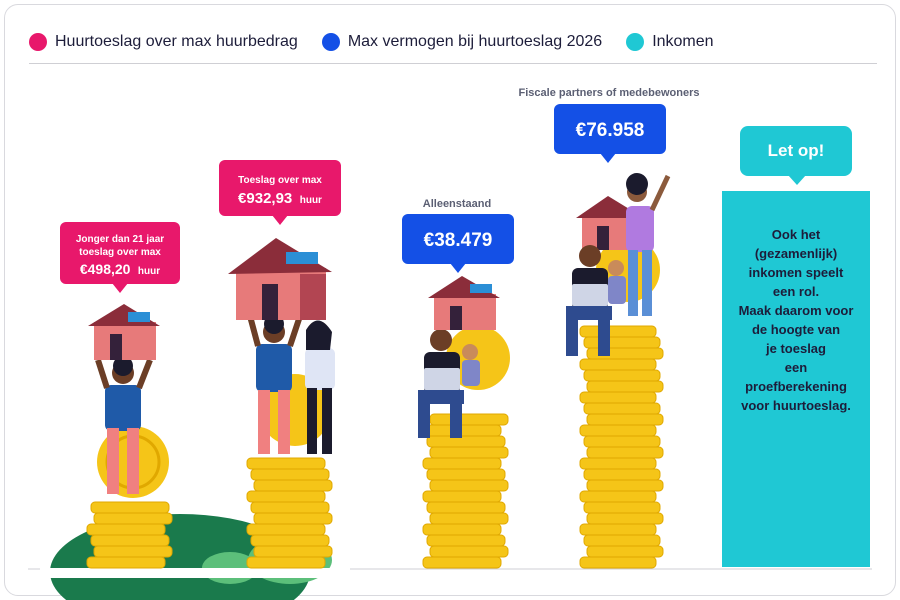  I want to click on callout-adult-unit: huur, so click(311, 200).